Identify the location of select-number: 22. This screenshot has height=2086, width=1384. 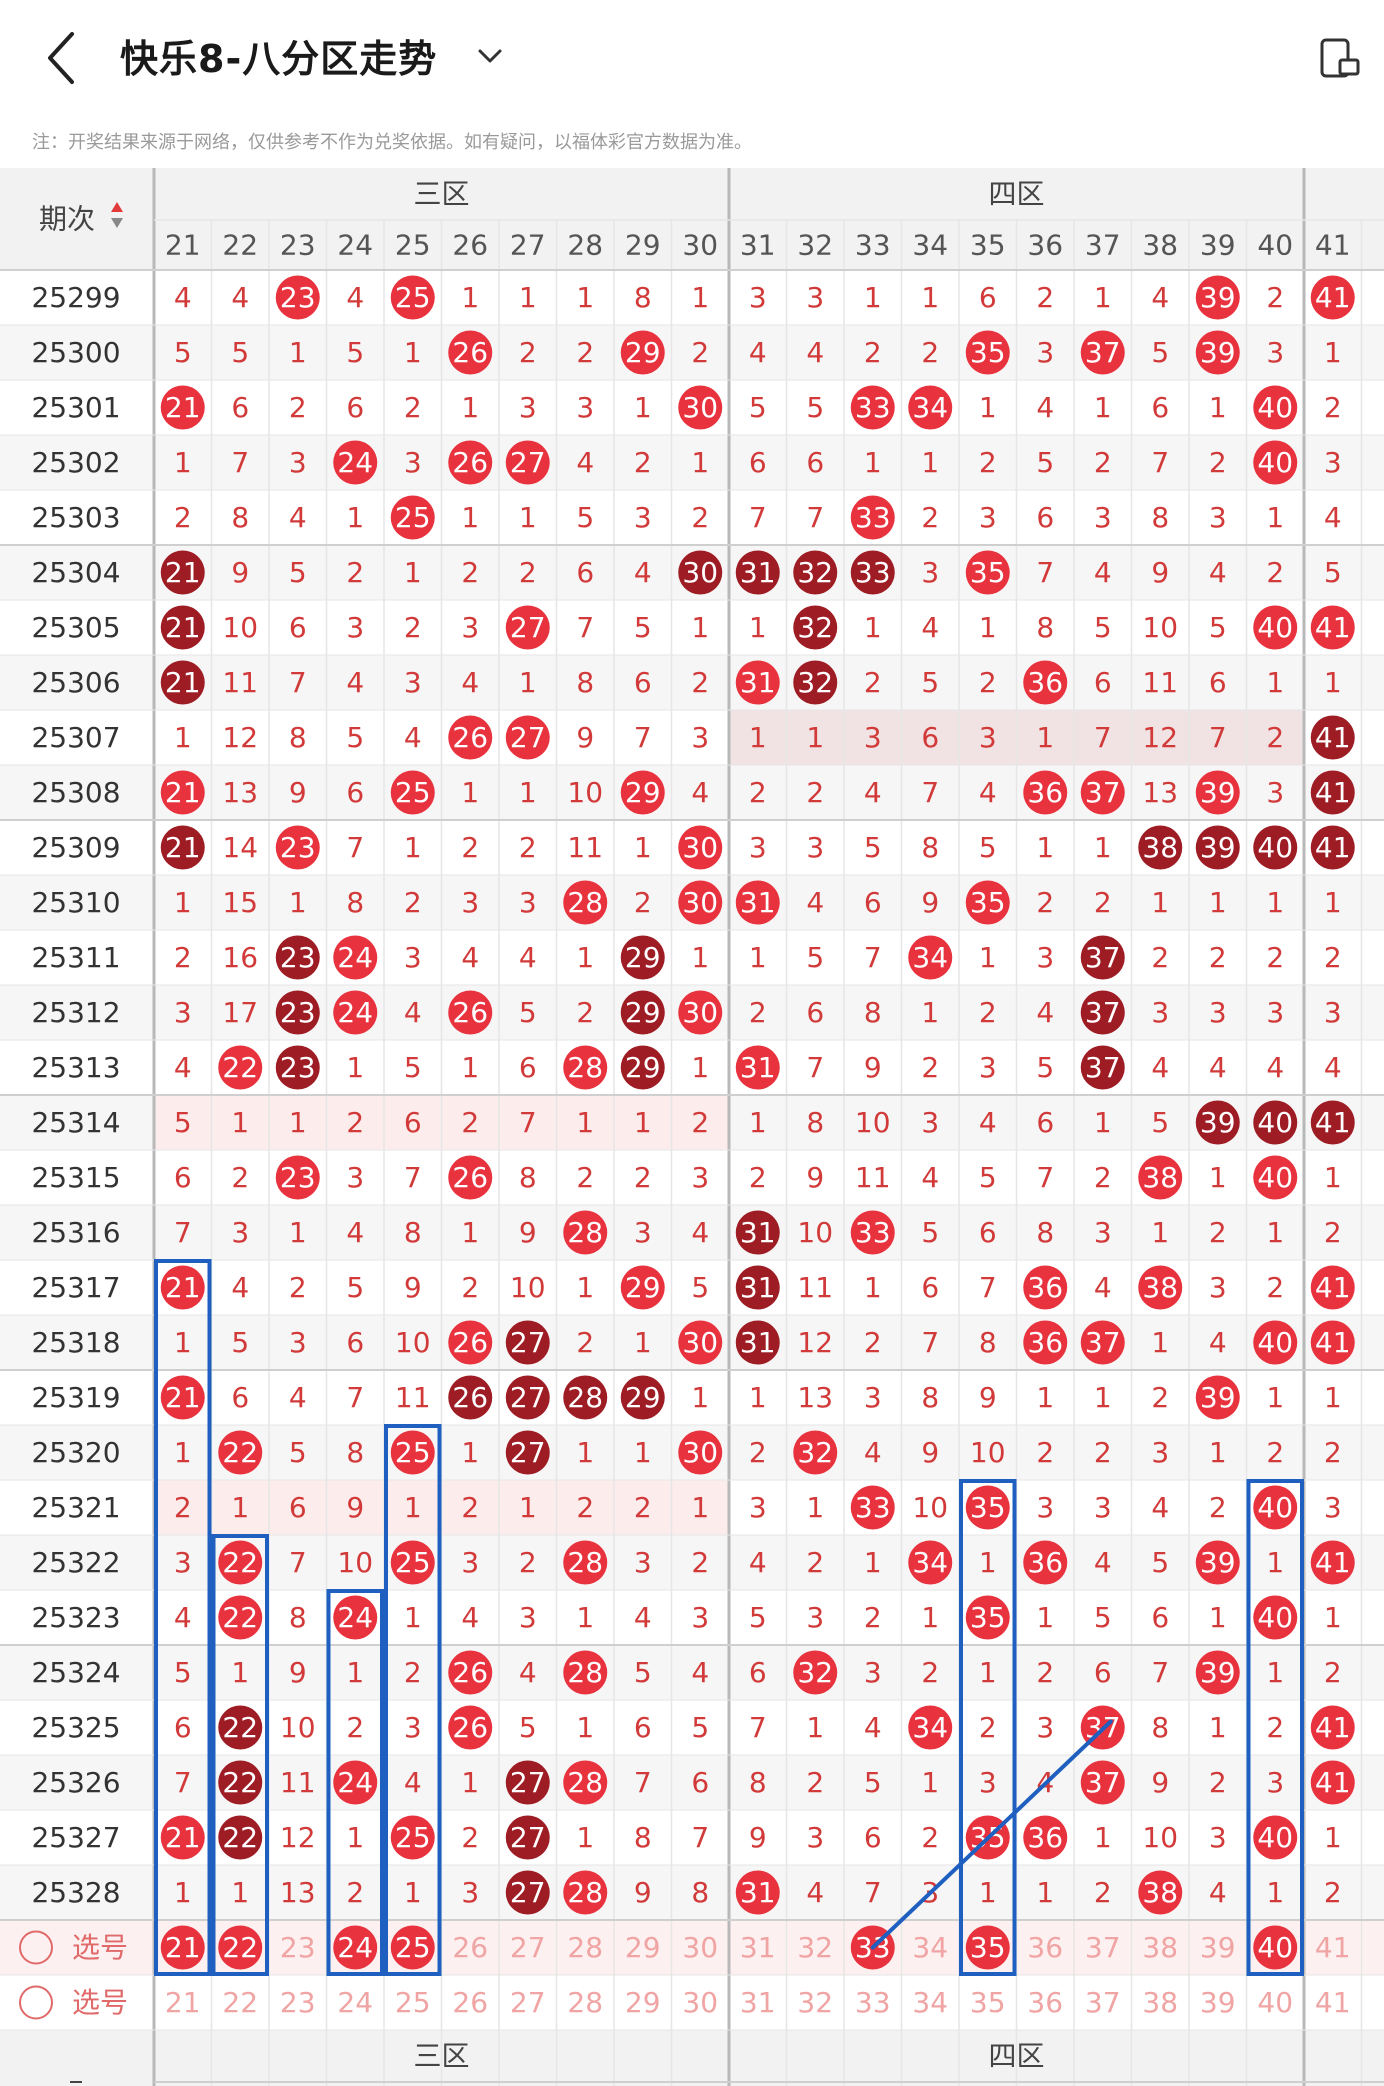
(240, 2002).